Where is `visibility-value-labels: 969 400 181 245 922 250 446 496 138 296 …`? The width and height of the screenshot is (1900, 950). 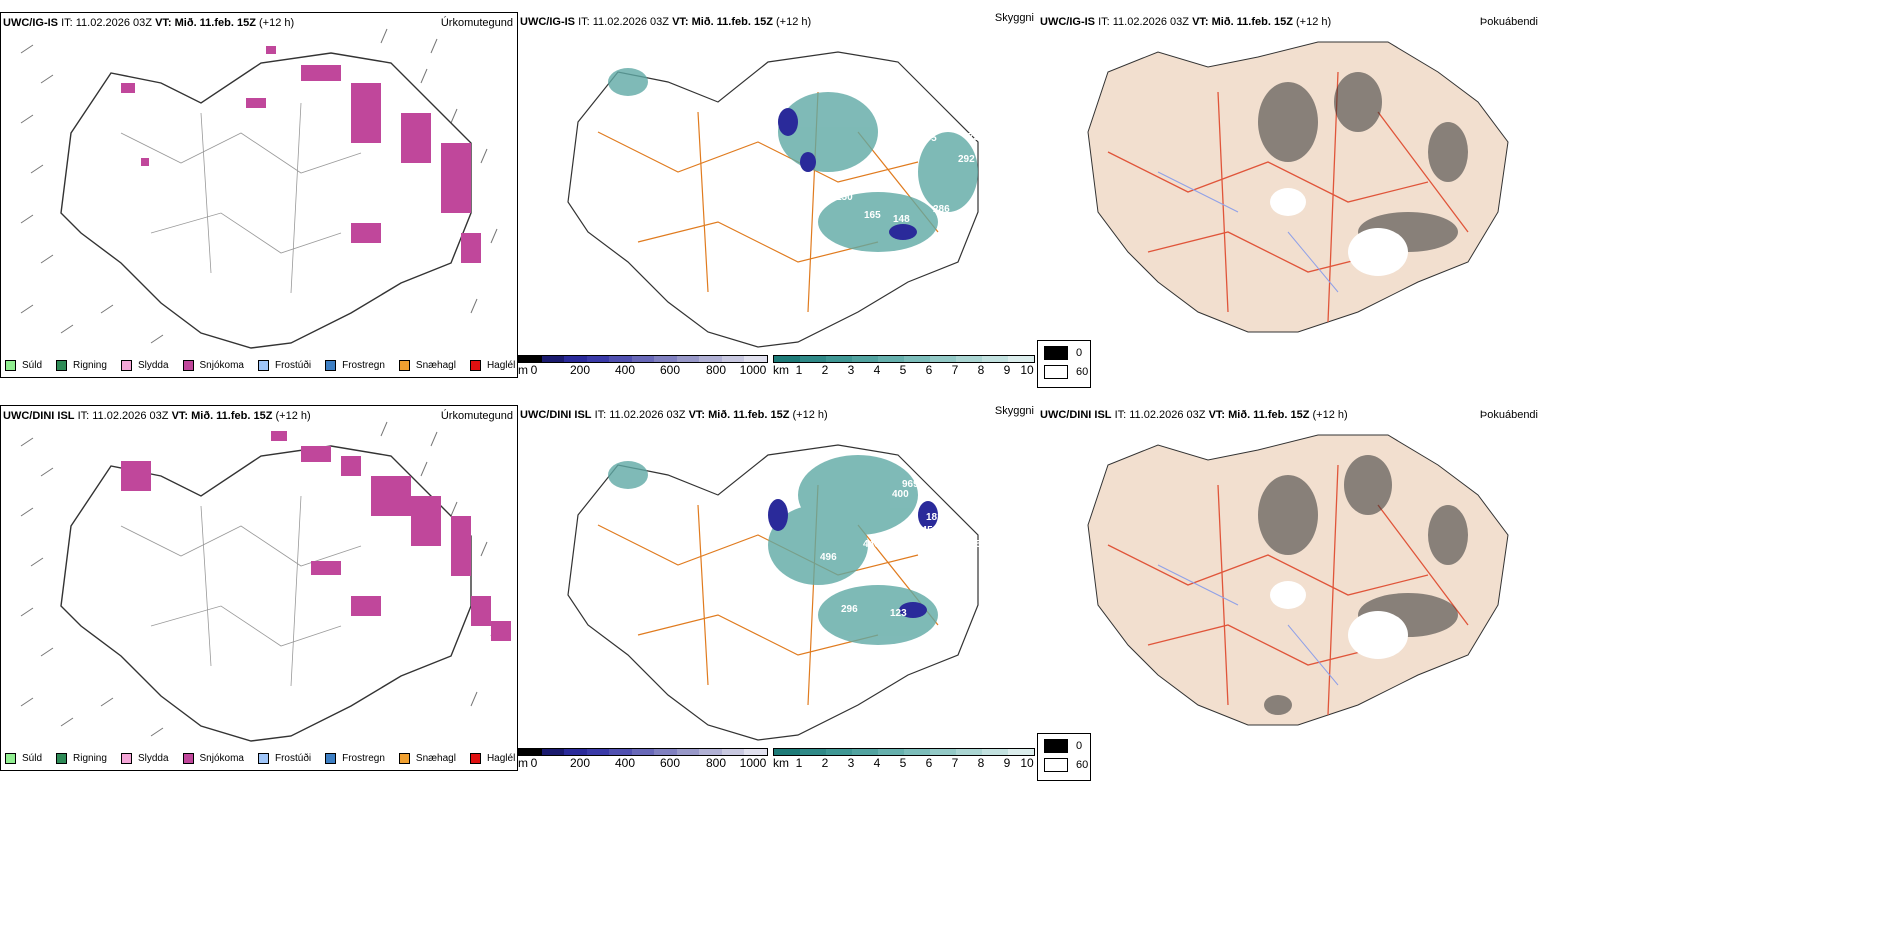 visibility-value-labels: 969 400 181 245 922 250 446 496 138 296 … is located at coordinates (903, 549).